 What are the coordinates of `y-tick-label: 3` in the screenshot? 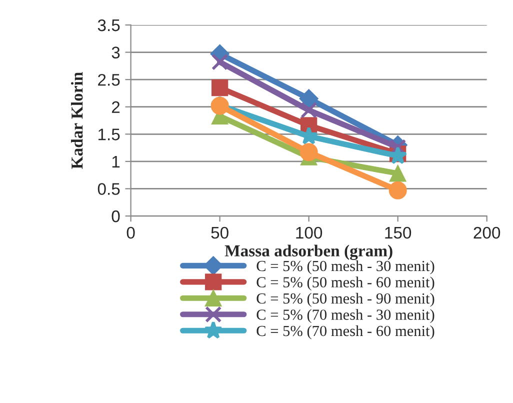 It's located at (116, 52).